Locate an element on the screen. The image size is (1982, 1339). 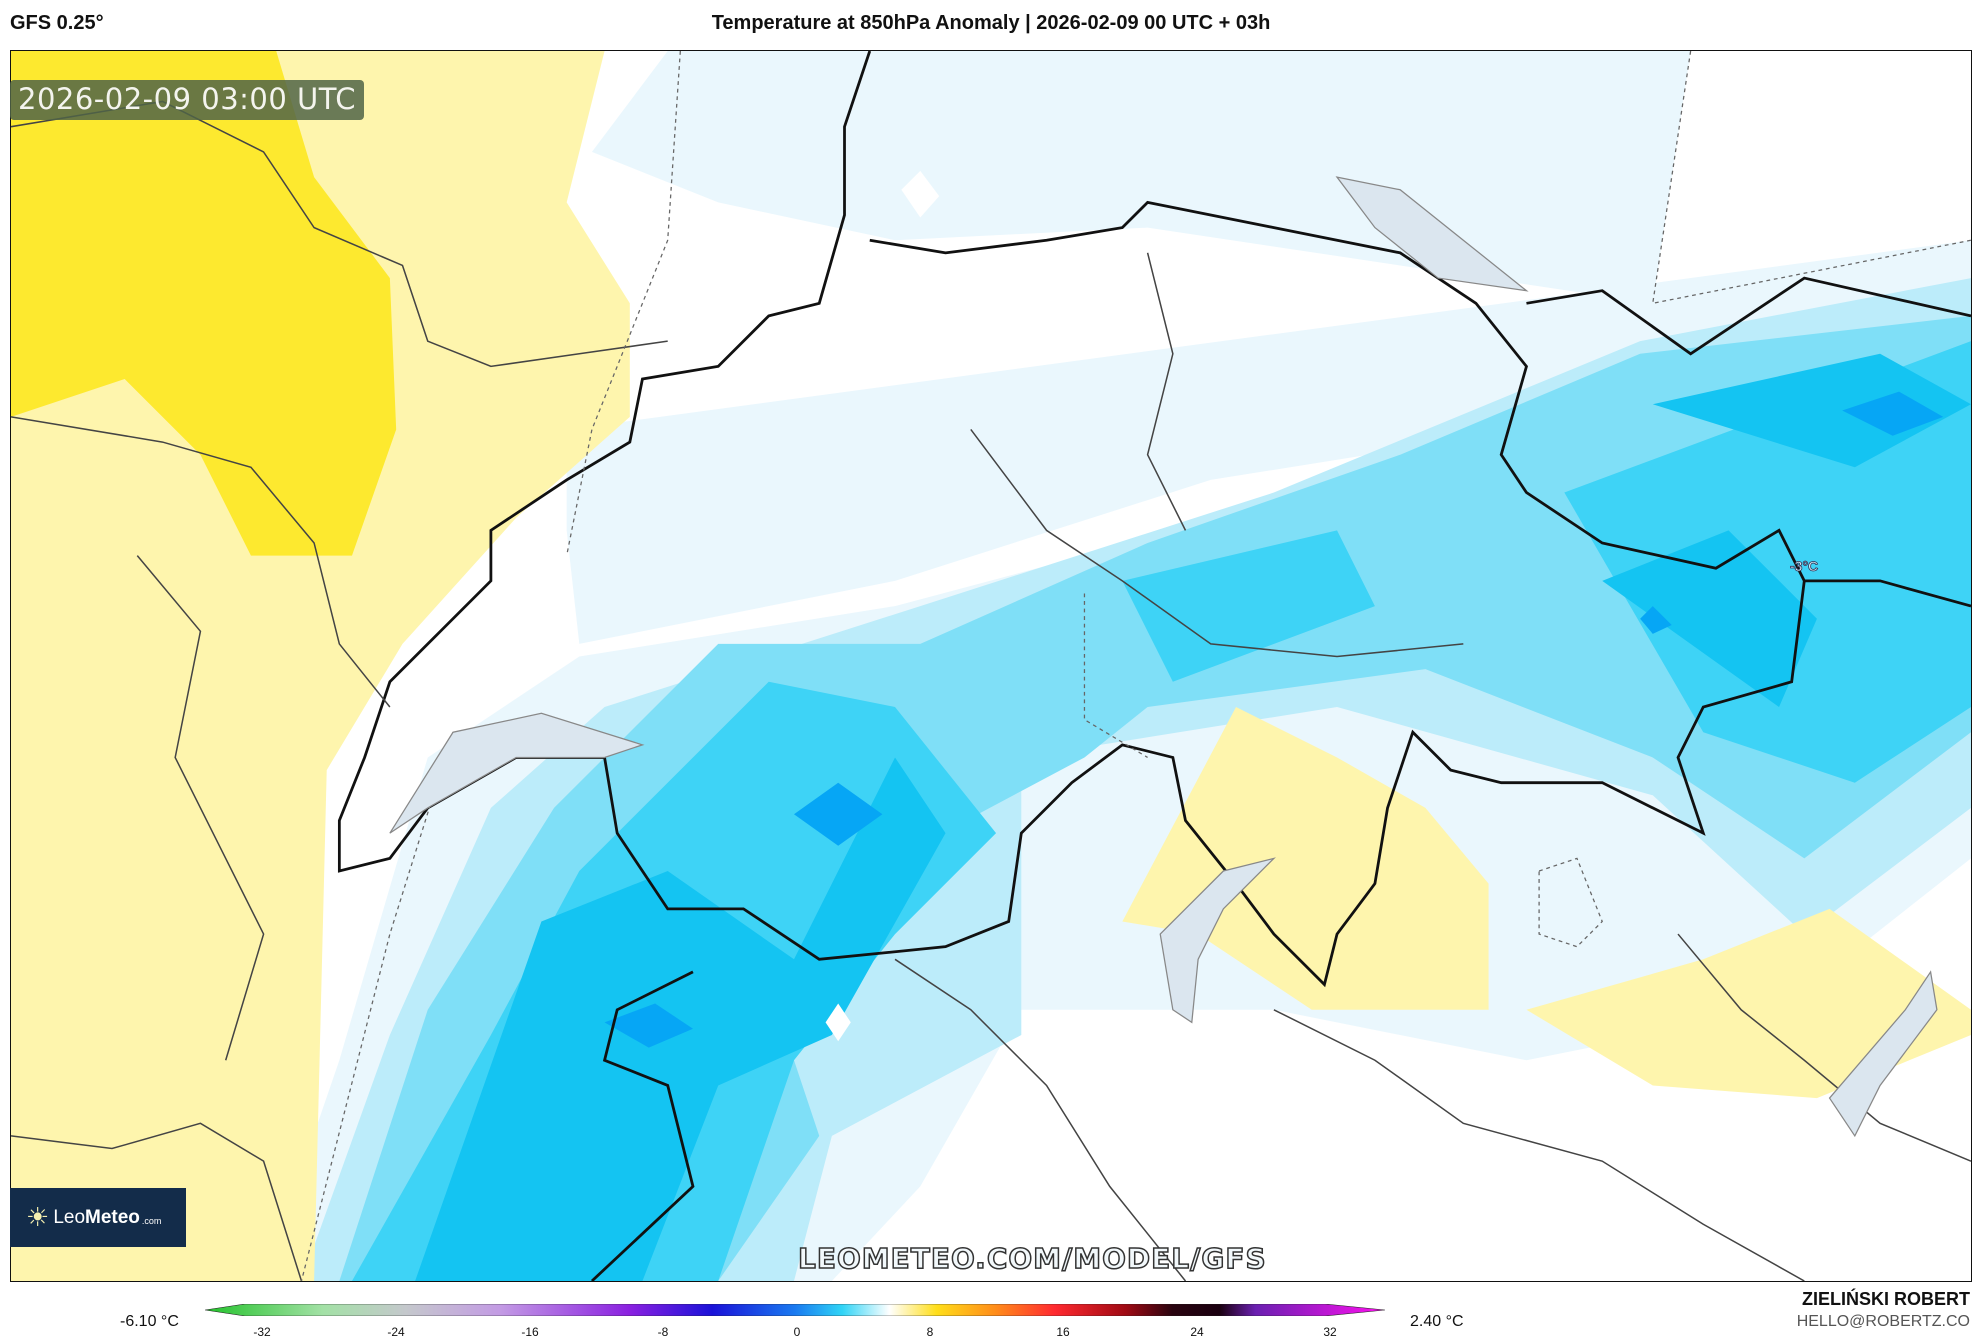
sun-icon: ☀ is located at coordinates (38, 1217).